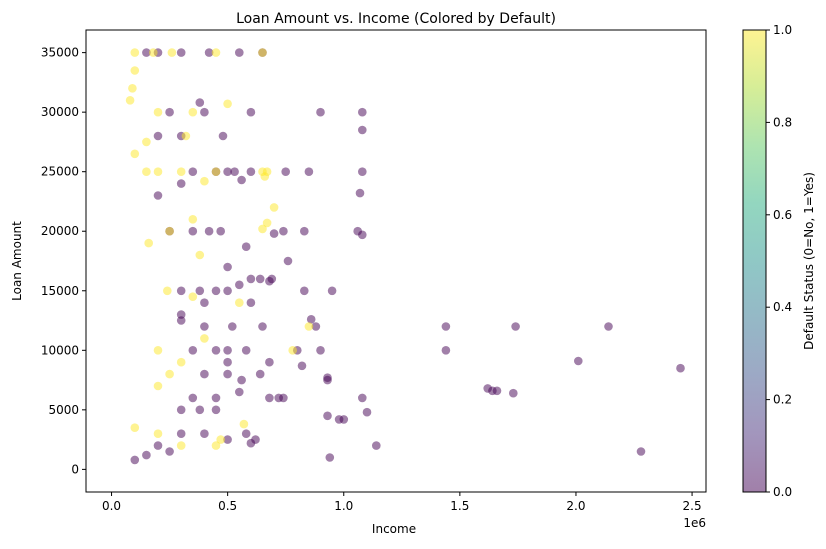 This screenshot has width=826, height=549. I want to click on y-tick-label: 0, so click(75, 469).